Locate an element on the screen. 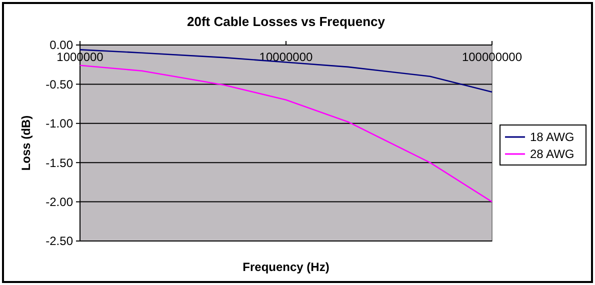  y-tick-label: -2.50 is located at coordinates (60, 241).